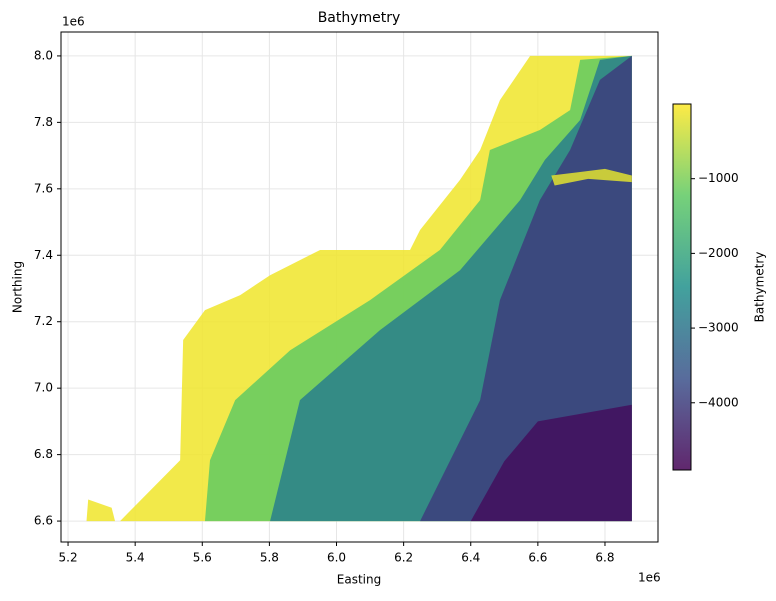  I want to click on x-tick-label: 6.4, so click(470, 558).